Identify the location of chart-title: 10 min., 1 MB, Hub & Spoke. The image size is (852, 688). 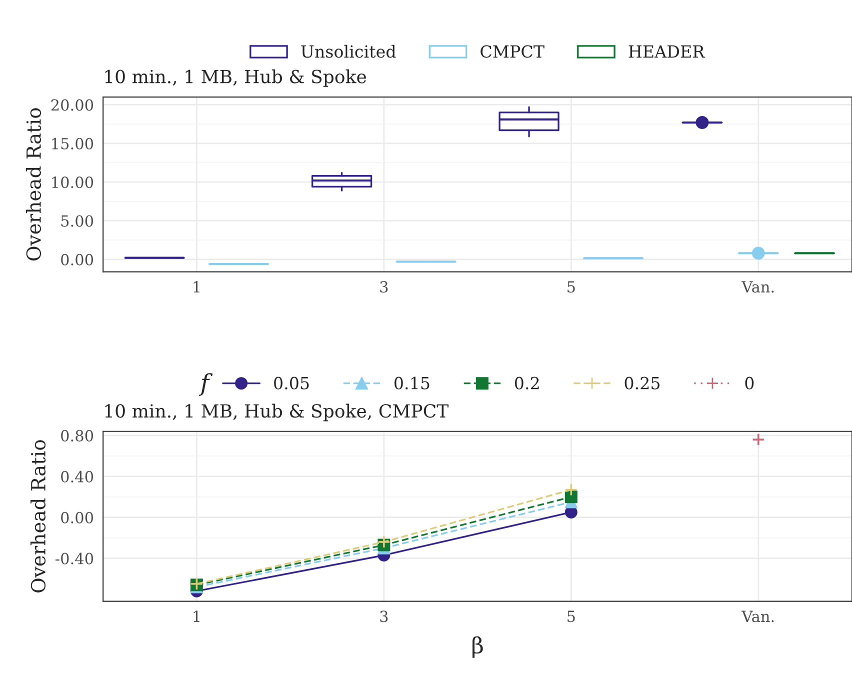
(235, 78).